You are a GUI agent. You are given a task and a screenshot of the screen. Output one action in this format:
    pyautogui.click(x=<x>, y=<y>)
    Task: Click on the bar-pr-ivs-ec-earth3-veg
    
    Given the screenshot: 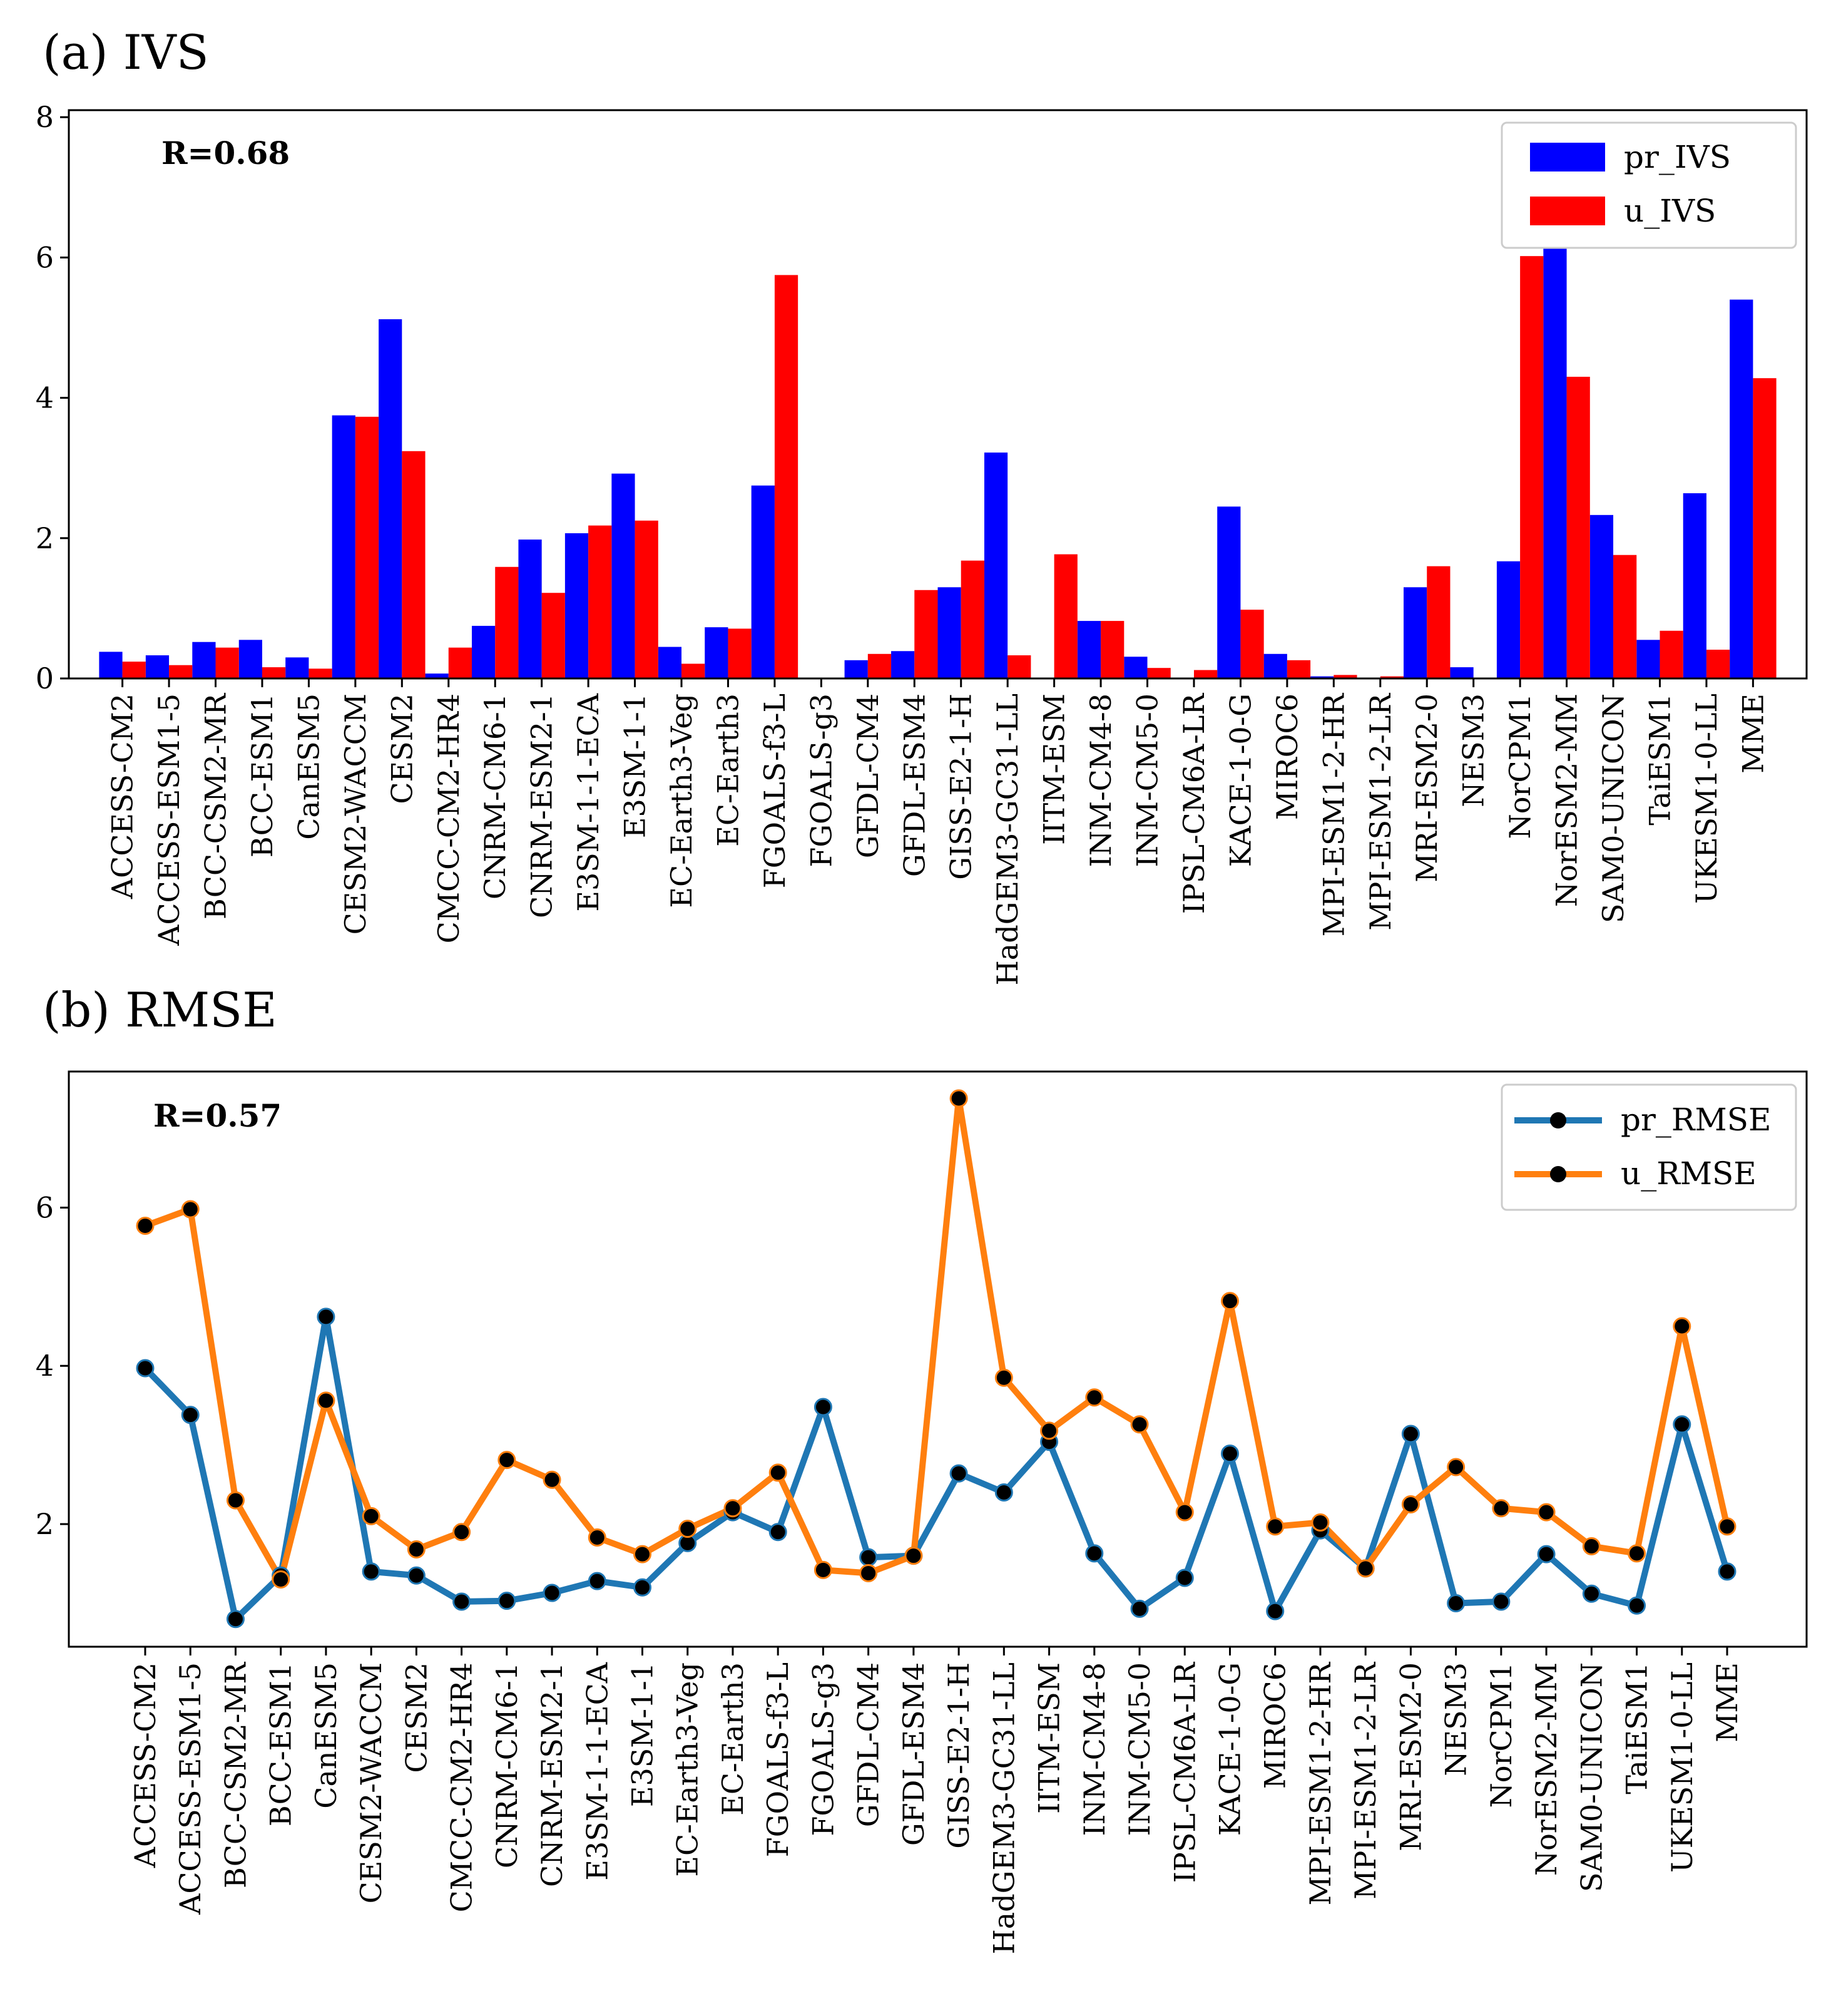 What is the action you would take?
    pyautogui.click(x=670, y=662)
    